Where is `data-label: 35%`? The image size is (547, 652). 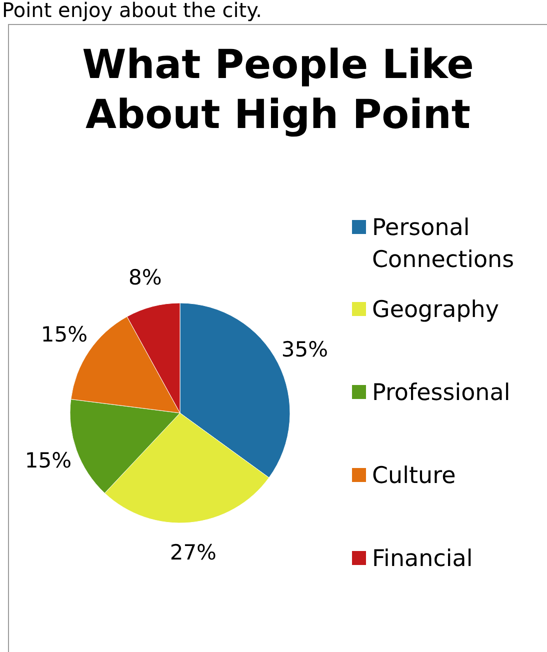
data-label: 35% is located at coordinates (304, 349).